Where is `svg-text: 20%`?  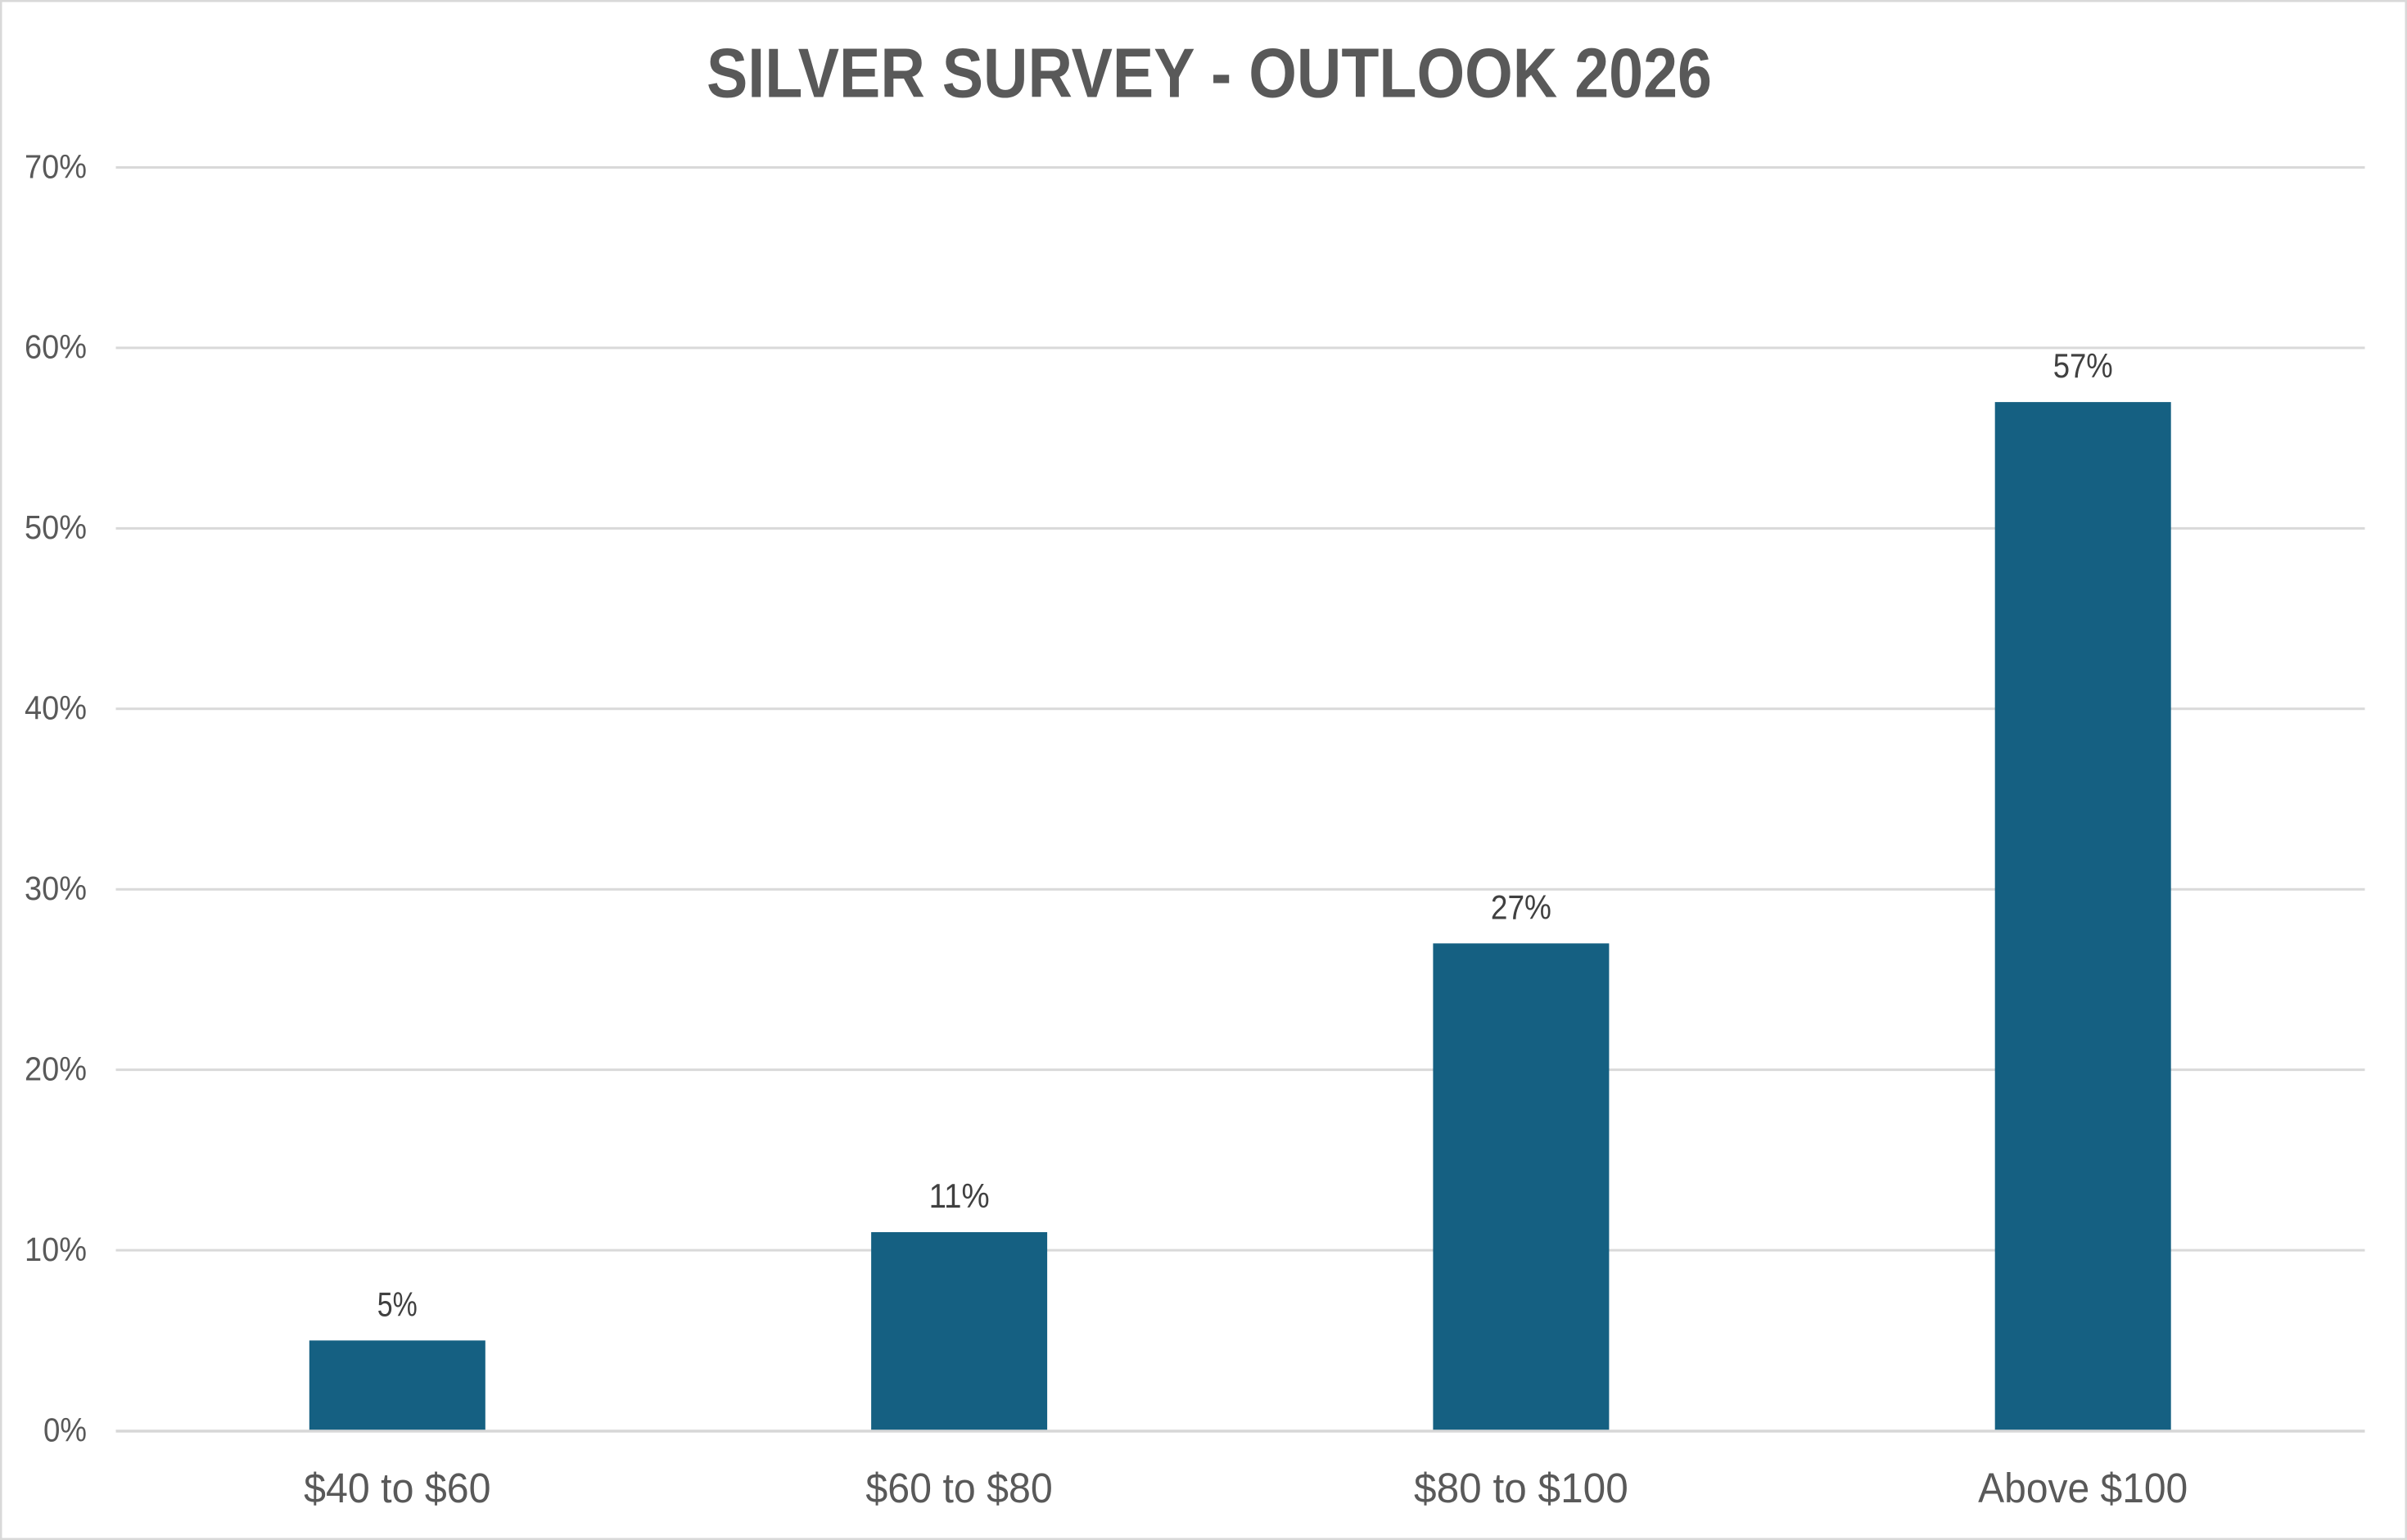
svg-text: 20% is located at coordinates (56, 1068).